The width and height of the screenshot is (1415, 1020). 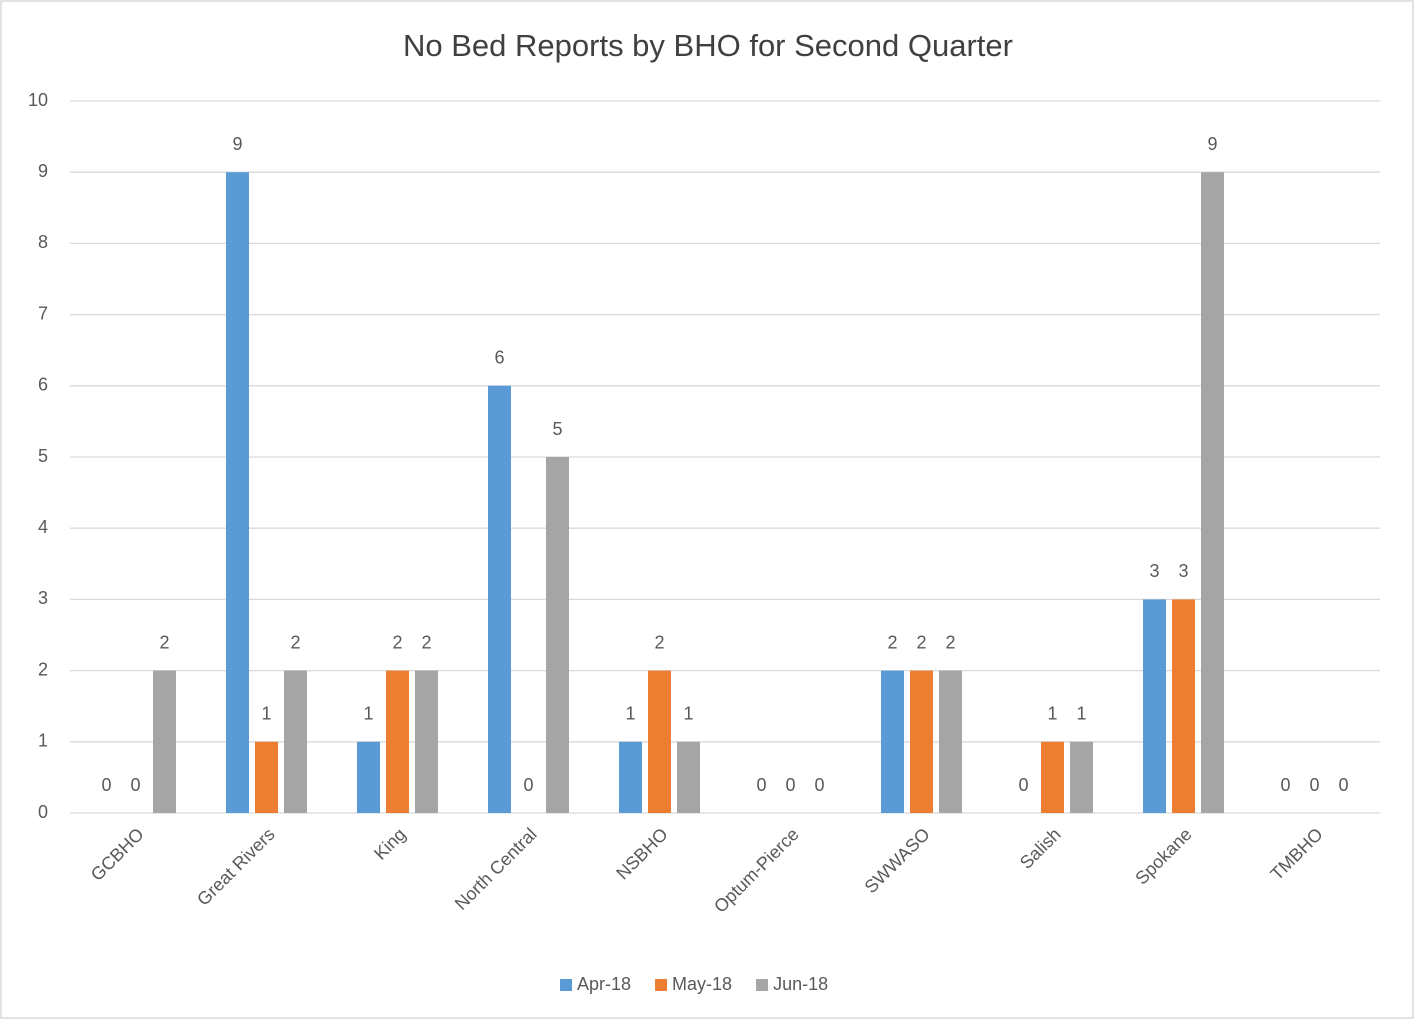 I want to click on data-label: 5, so click(x=557, y=429).